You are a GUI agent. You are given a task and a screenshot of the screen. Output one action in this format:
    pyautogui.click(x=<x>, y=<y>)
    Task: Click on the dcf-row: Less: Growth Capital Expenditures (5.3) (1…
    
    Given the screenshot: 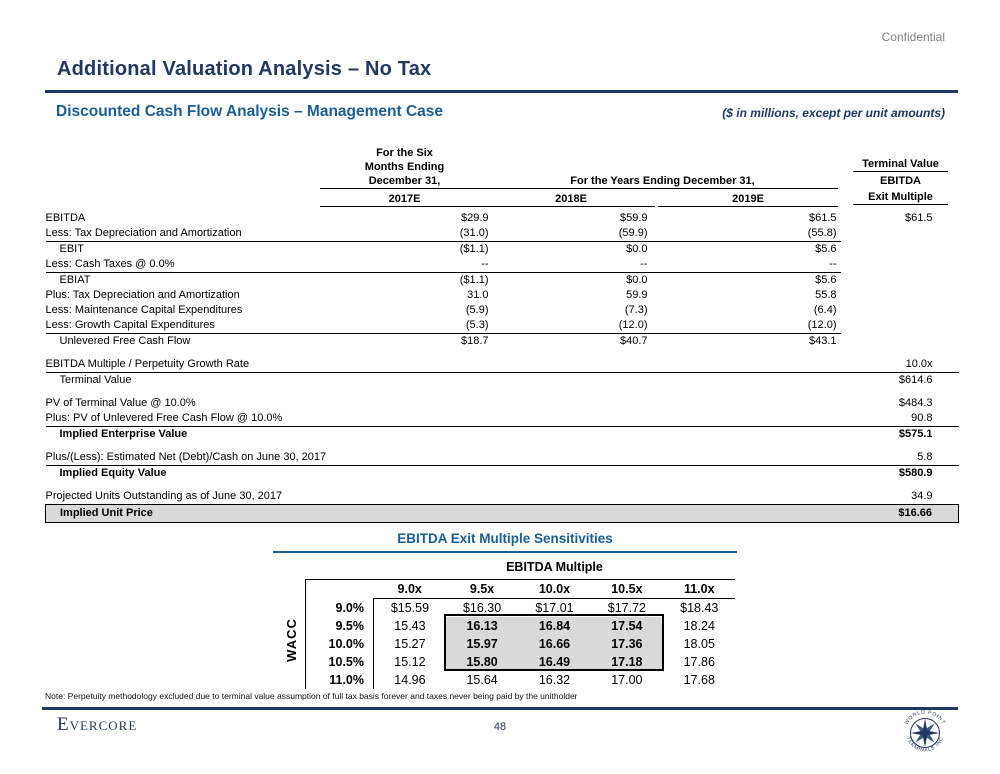 What is the action you would take?
    pyautogui.click(x=502, y=326)
    